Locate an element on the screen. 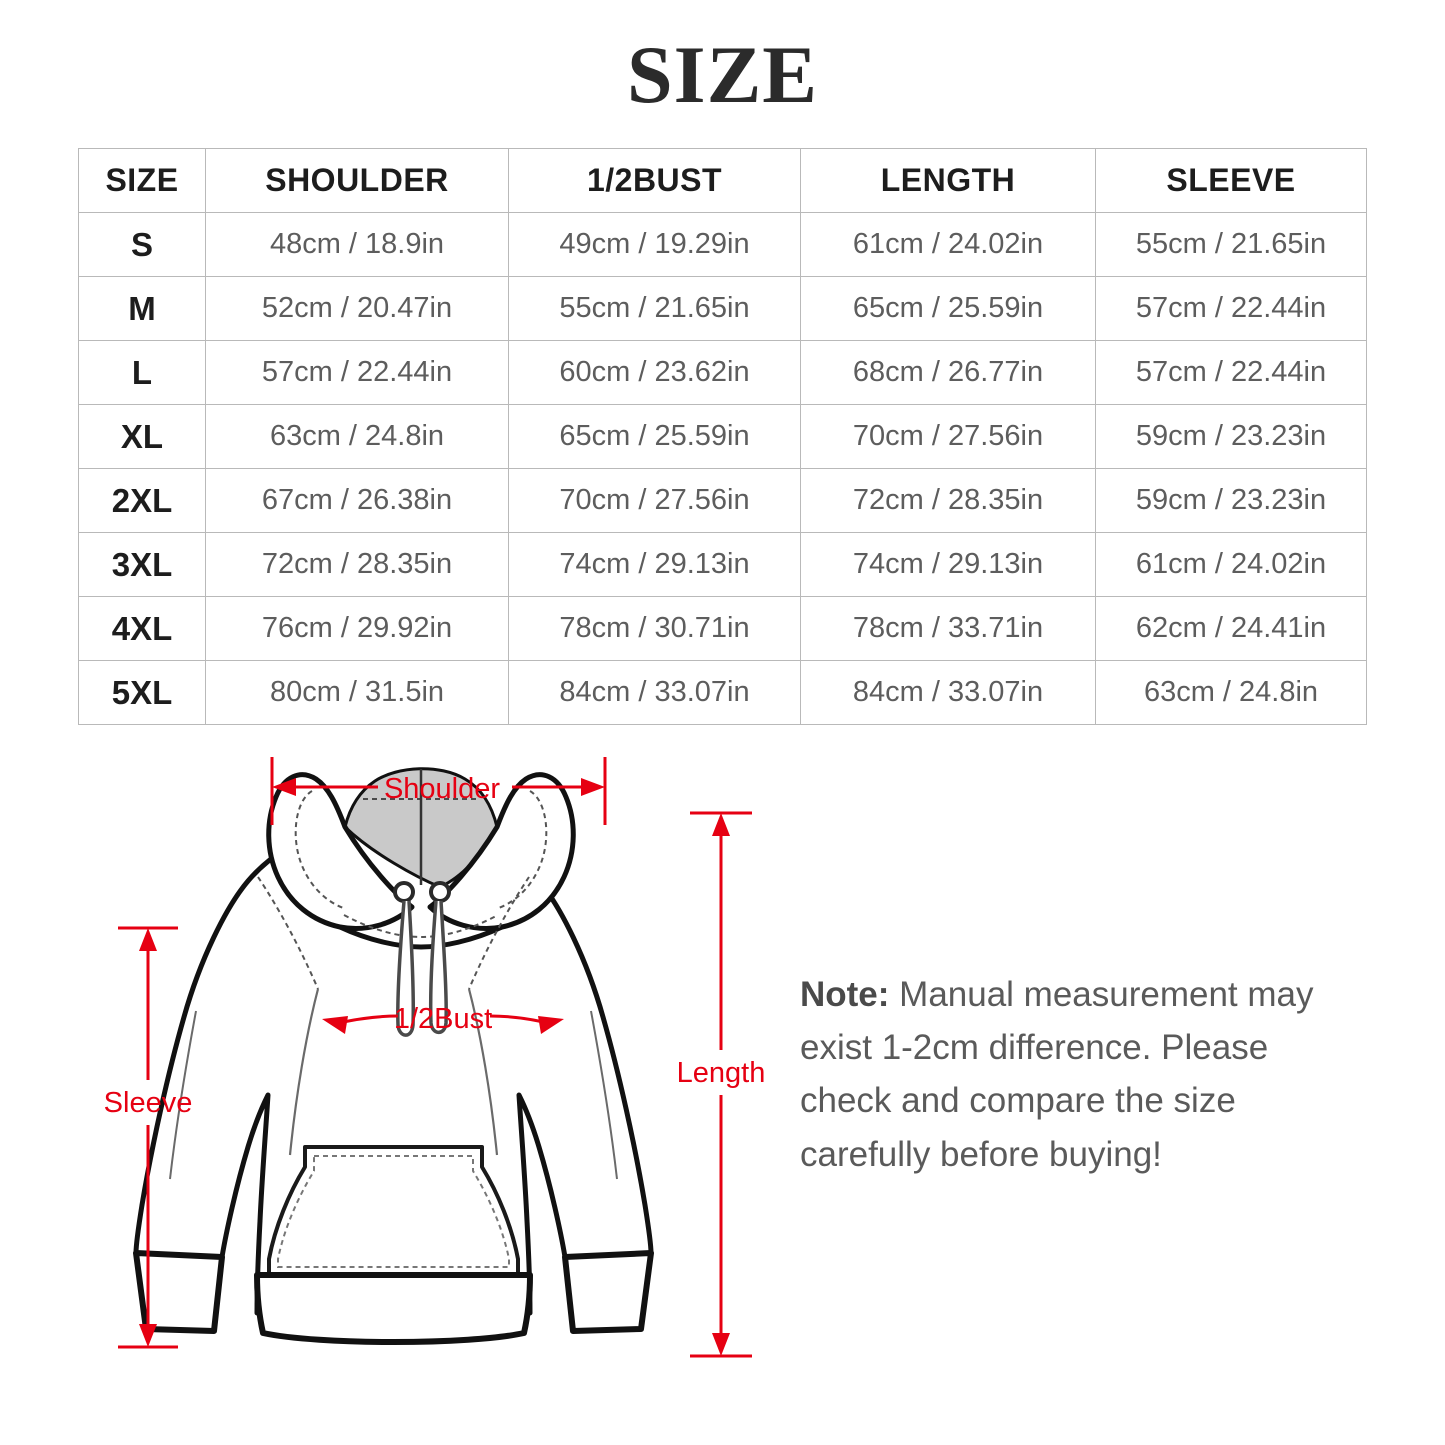  pocket-stitch is located at coordinates (393, 1211).